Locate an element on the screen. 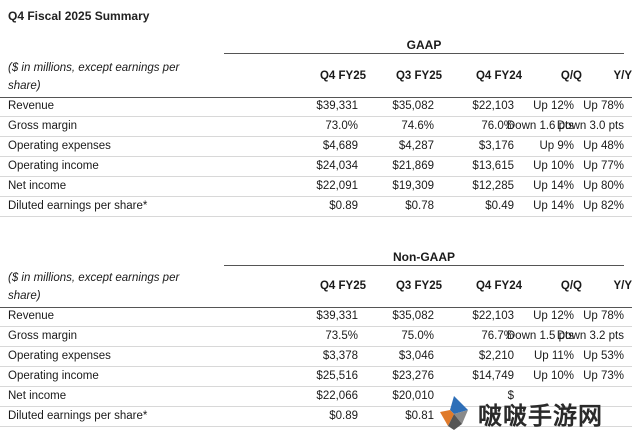 Image resolution: width=640 pixels, height=438 pixels. cell-q4fy25: $25,516 is located at coordinates (337, 376).